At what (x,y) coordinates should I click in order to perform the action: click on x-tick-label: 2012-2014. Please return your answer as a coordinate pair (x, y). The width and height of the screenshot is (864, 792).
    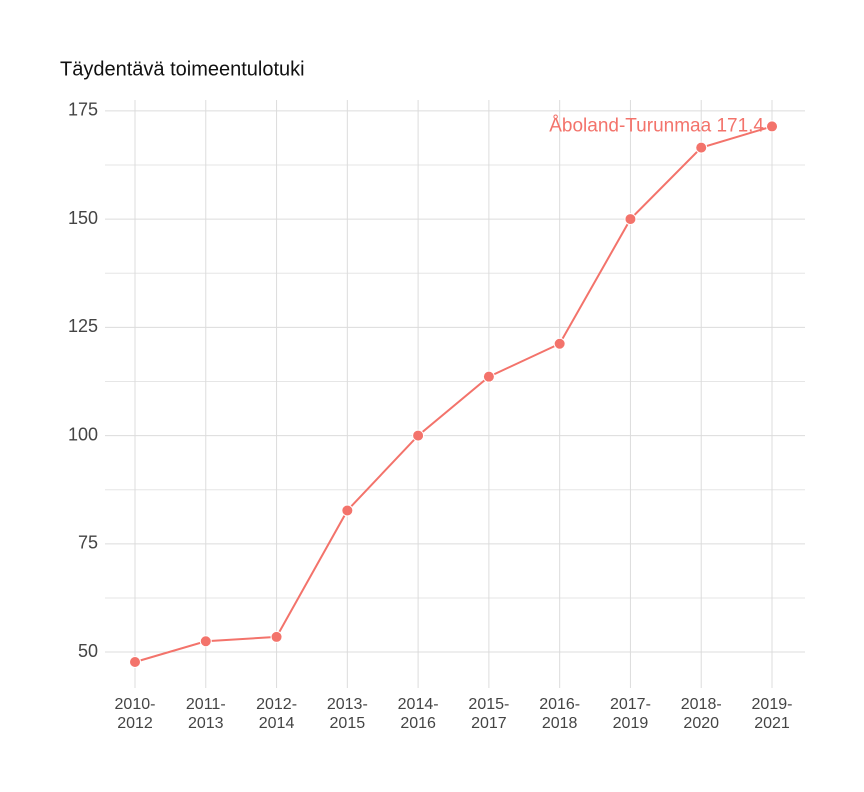
    Looking at the image, I should click on (276, 714).